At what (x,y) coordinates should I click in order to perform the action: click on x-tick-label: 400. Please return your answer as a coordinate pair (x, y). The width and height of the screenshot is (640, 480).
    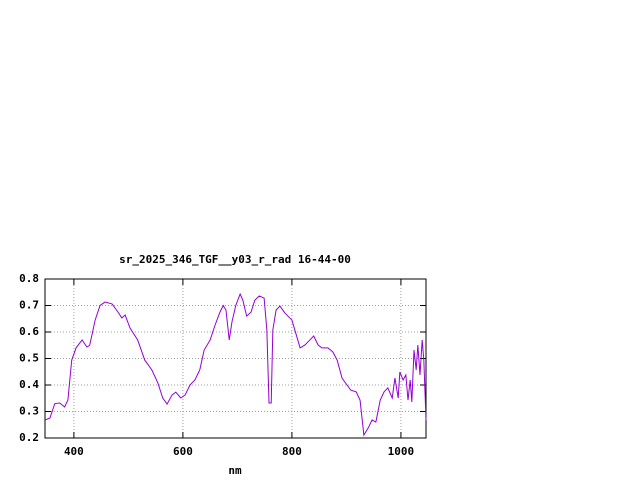
    Looking at the image, I should click on (74, 451).